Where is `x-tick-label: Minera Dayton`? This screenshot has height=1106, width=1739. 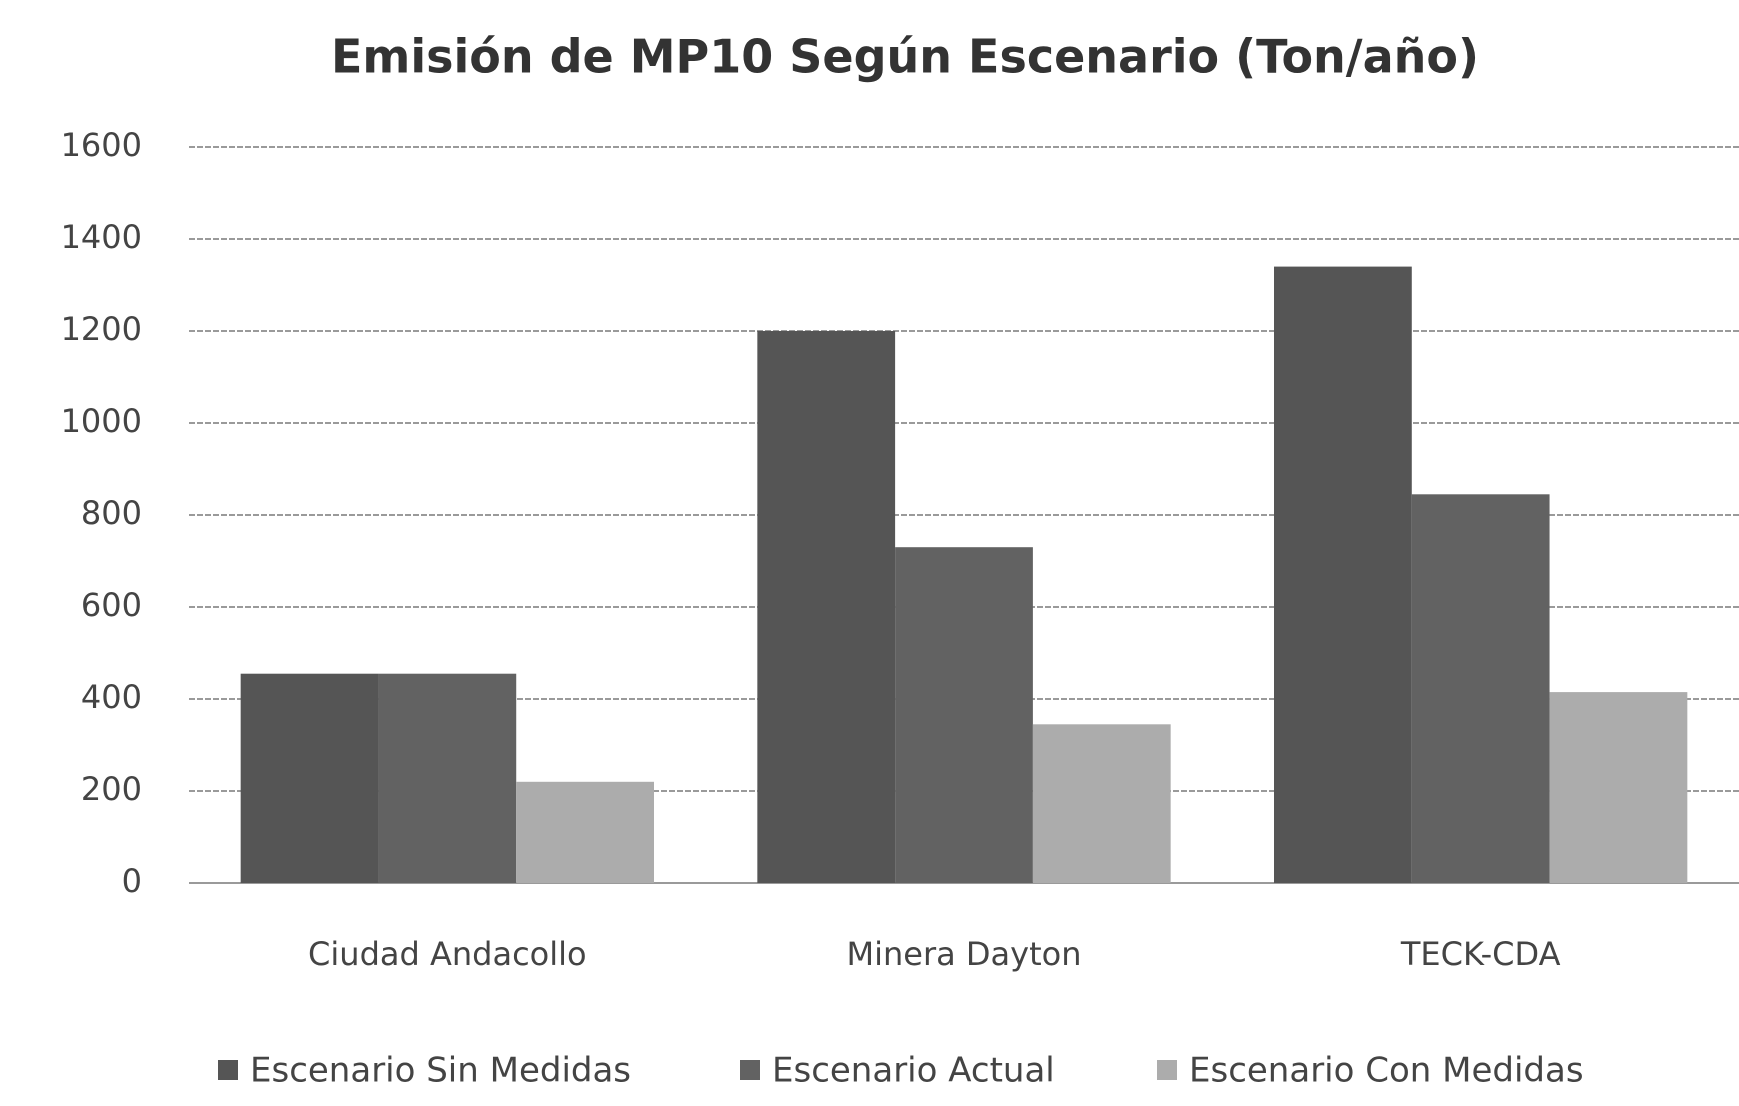 x-tick-label: Minera Dayton is located at coordinates (964, 954).